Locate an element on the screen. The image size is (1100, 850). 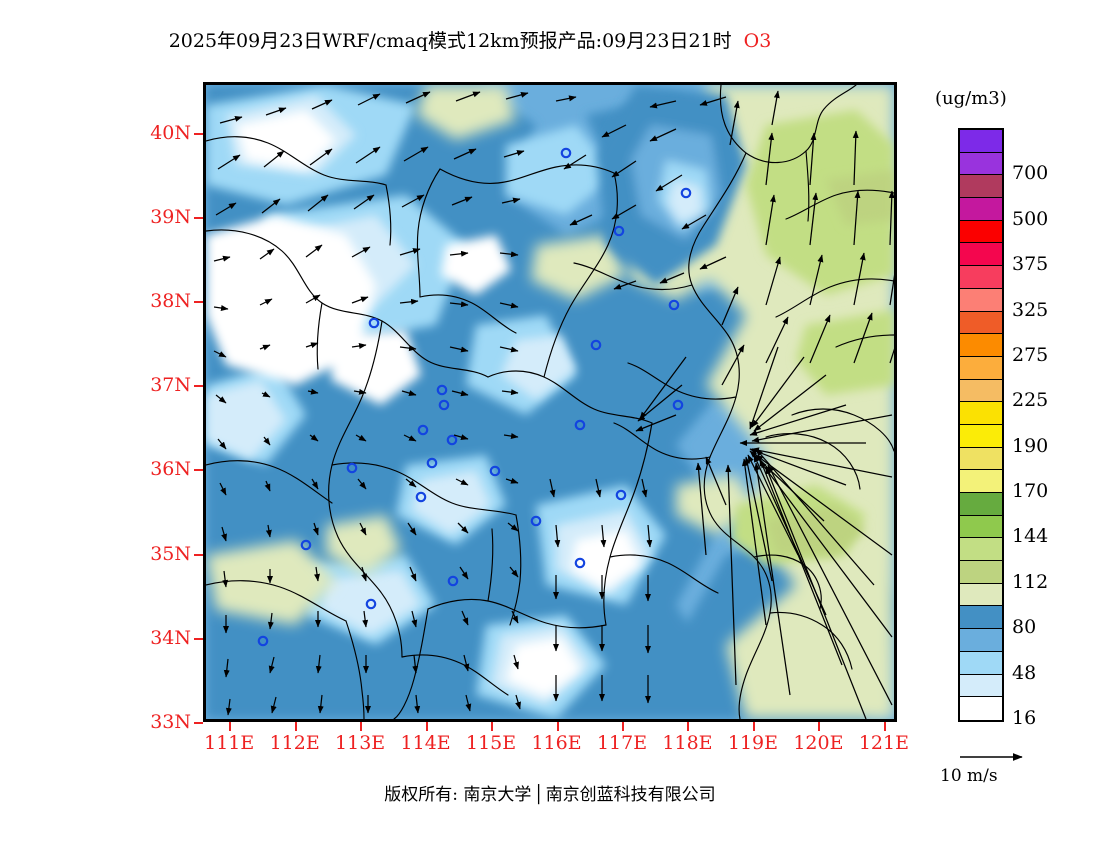
lat-tick-label-33n: 33N is located at coordinates (170, 722).